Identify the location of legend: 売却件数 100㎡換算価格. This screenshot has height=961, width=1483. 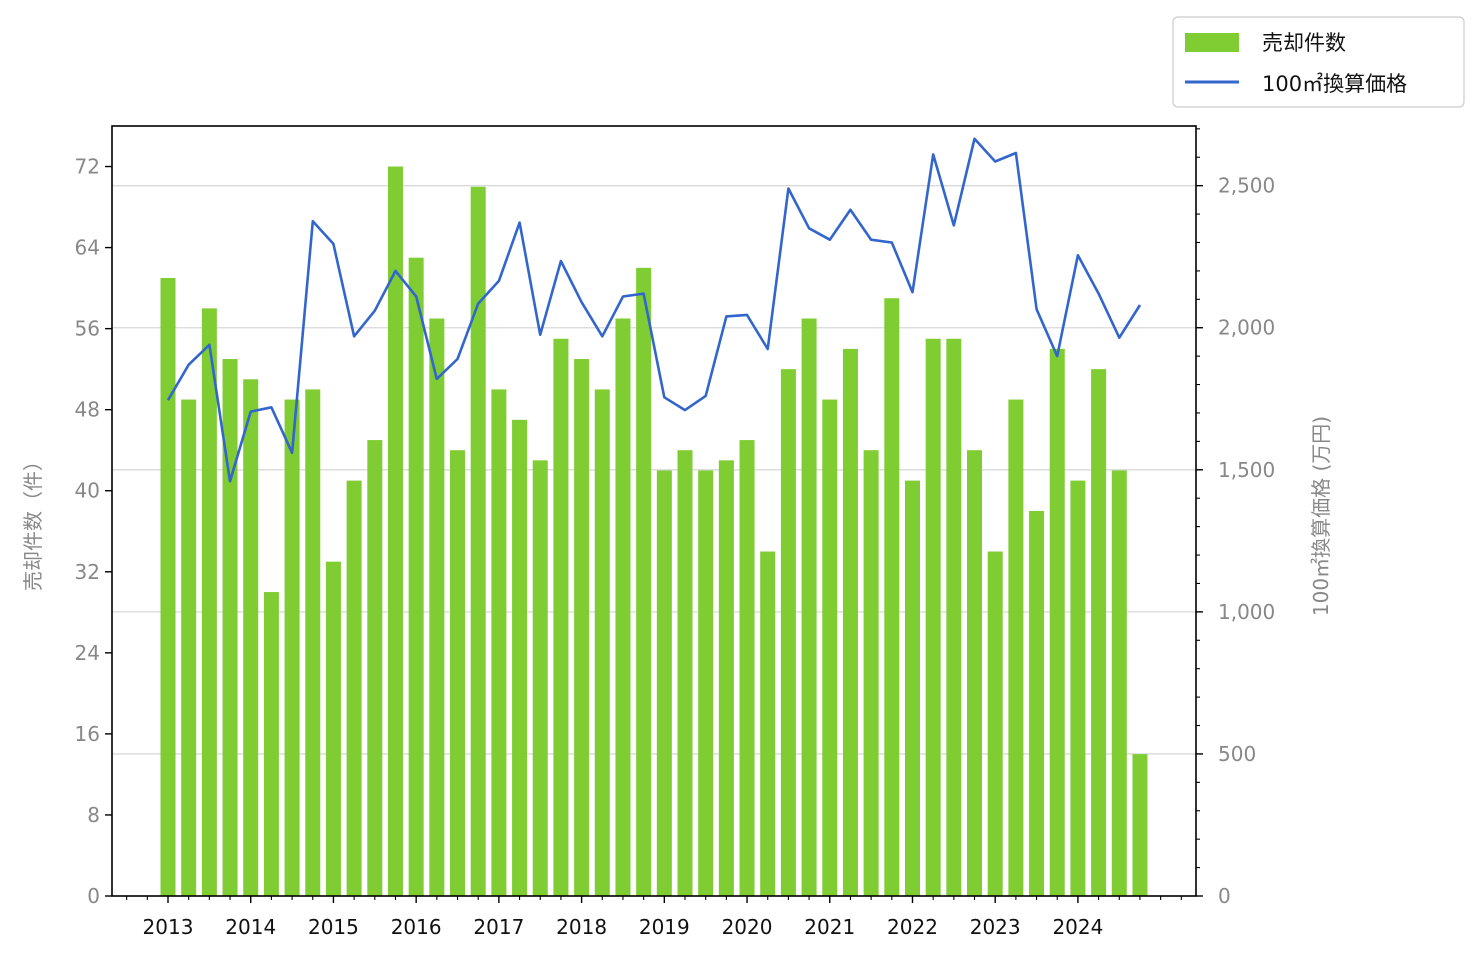
(1318, 62).